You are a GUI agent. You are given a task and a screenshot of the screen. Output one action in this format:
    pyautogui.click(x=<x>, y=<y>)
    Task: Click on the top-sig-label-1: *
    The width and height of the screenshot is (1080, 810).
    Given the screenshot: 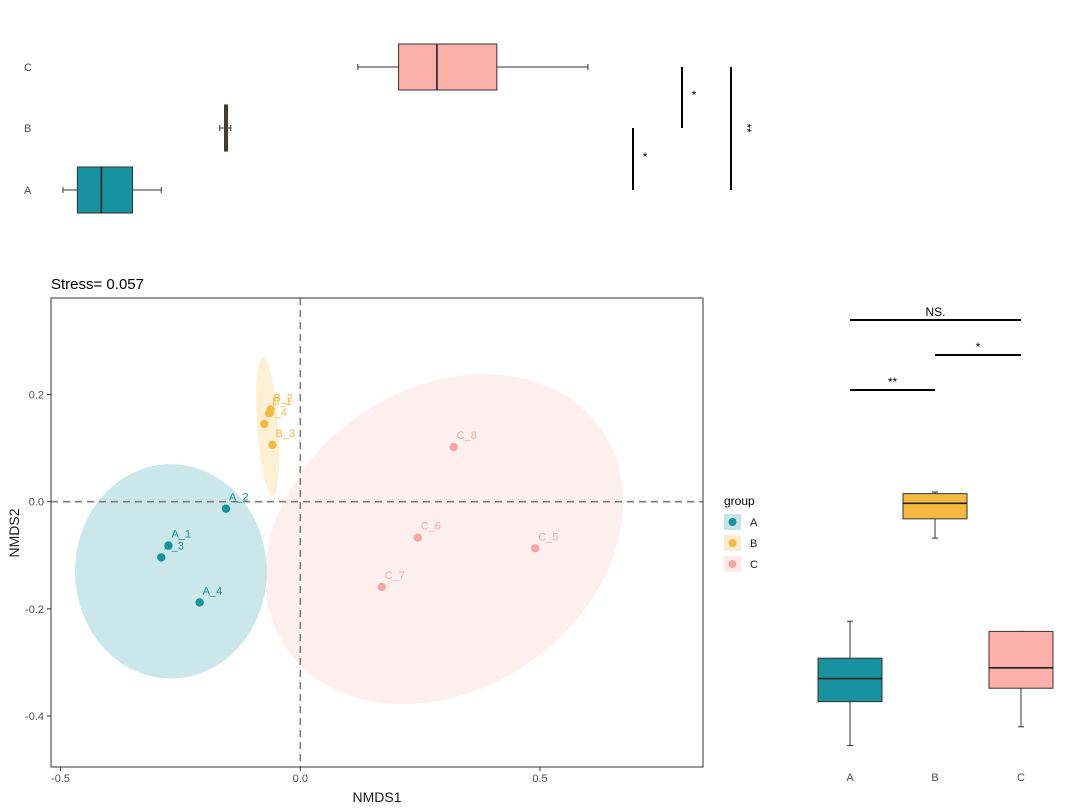 What is the action you would take?
    pyautogui.click(x=694, y=95)
    